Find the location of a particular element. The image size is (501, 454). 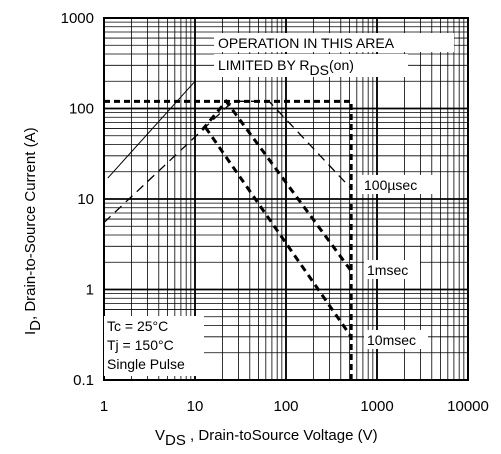

x-axis-label: VDS , Drain-toSource Voltage (V) is located at coordinates (266, 438).